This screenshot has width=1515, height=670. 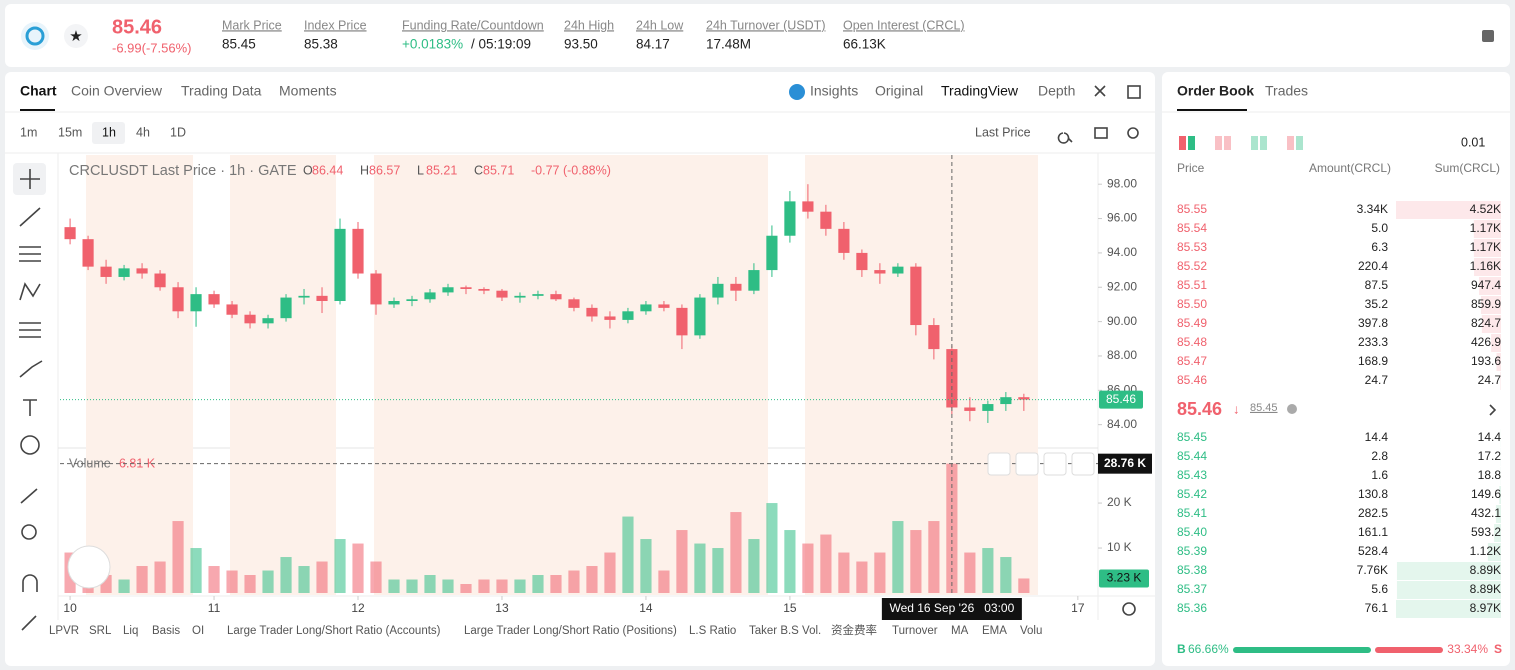 I want to click on indicator: Volu, so click(x=1031, y=631).